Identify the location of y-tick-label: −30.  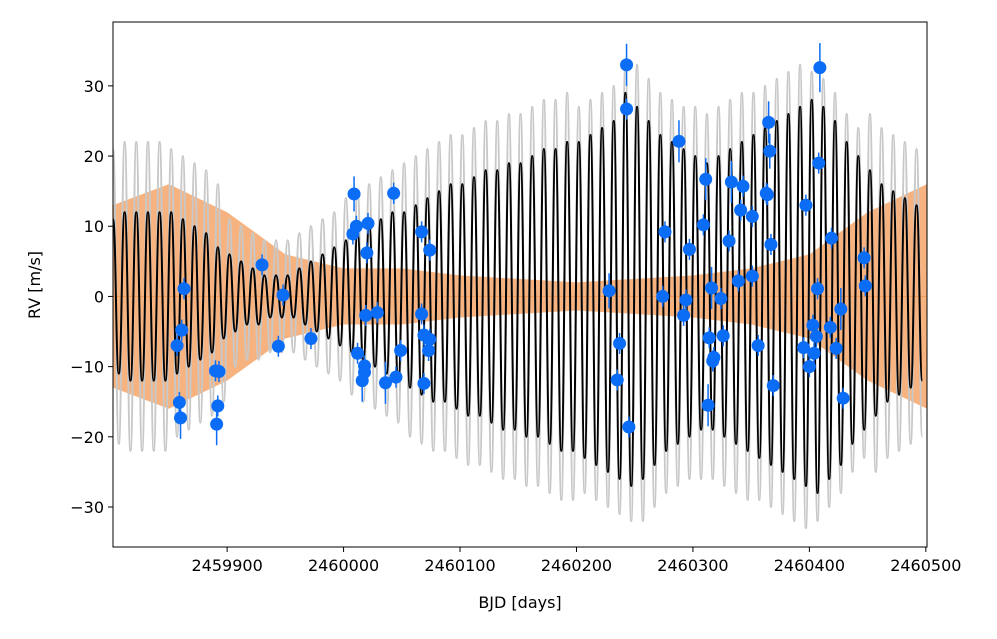
(87, 507).